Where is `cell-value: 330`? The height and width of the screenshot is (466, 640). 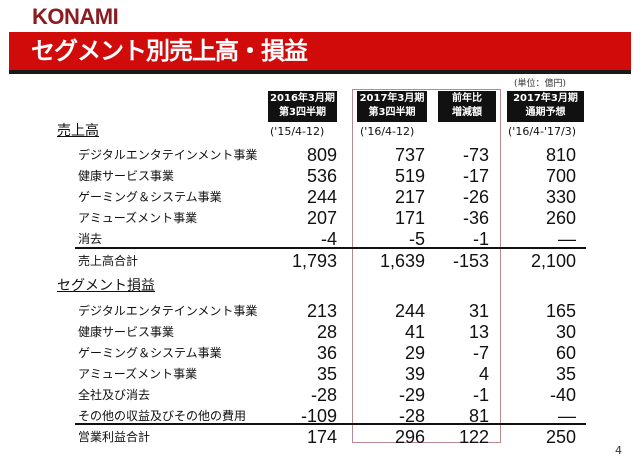
cell-value: 330 is located at coordinates (560, 197).